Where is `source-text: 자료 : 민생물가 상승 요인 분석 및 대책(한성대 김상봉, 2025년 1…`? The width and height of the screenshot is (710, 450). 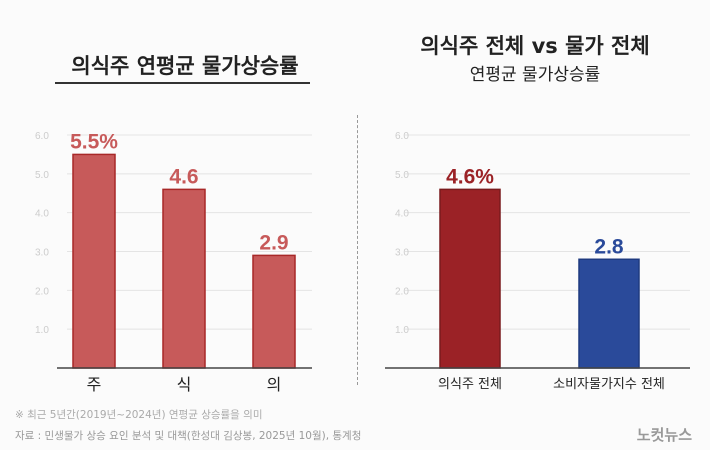
source-text: 자료 : 민생물가 상승 요인 분석 및 대책(한성대 김상봉, 2025년 1… is located at coordinates (188, 436).